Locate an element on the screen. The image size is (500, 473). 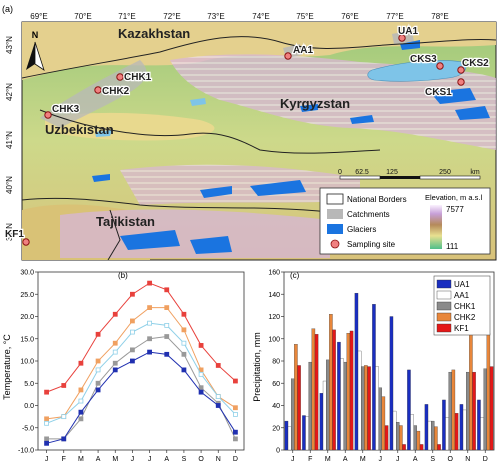
scale-tick: 125 is located at coordinates (392, 172).